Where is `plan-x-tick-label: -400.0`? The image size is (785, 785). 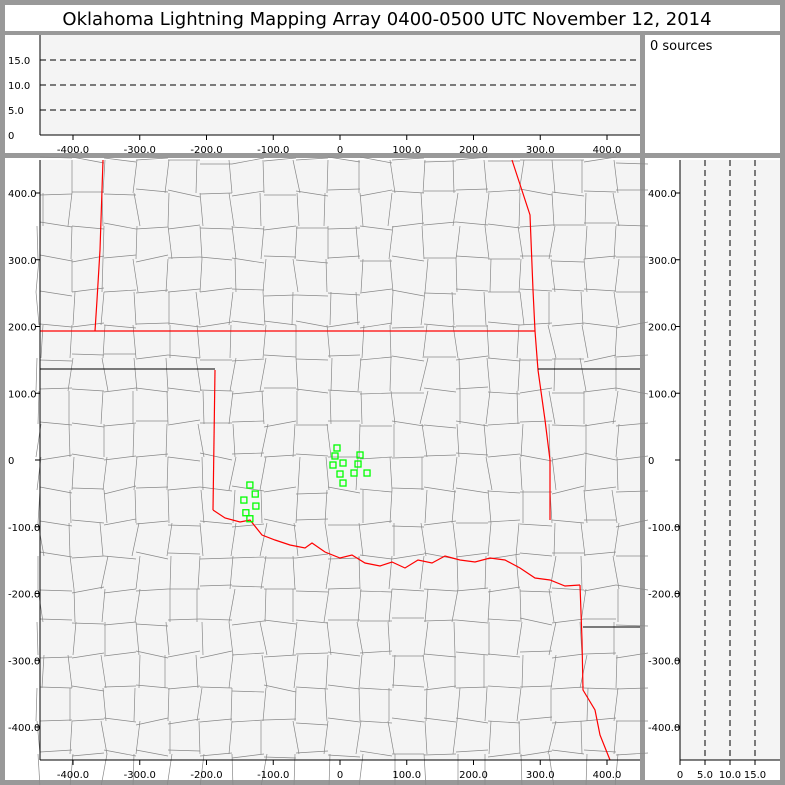 plan-x-tick-label: -400.0 is located at coordinates (73, 775).